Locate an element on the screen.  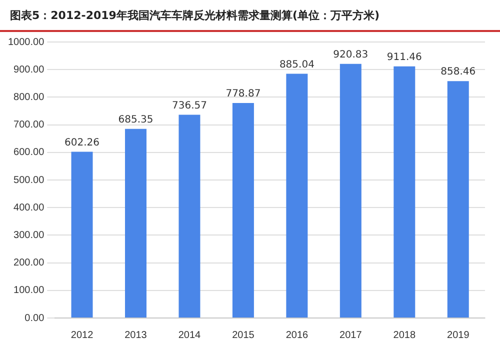
data-label: 736.57 is located at coordinates (189, 106).